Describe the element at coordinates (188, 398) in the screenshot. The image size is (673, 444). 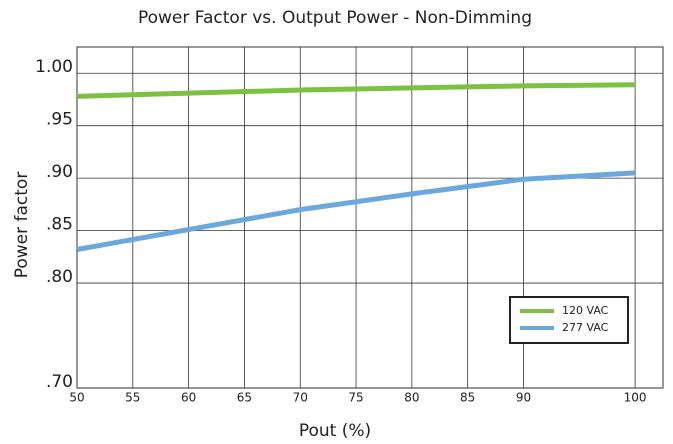
I see `x-tick-label: 60` at that location.